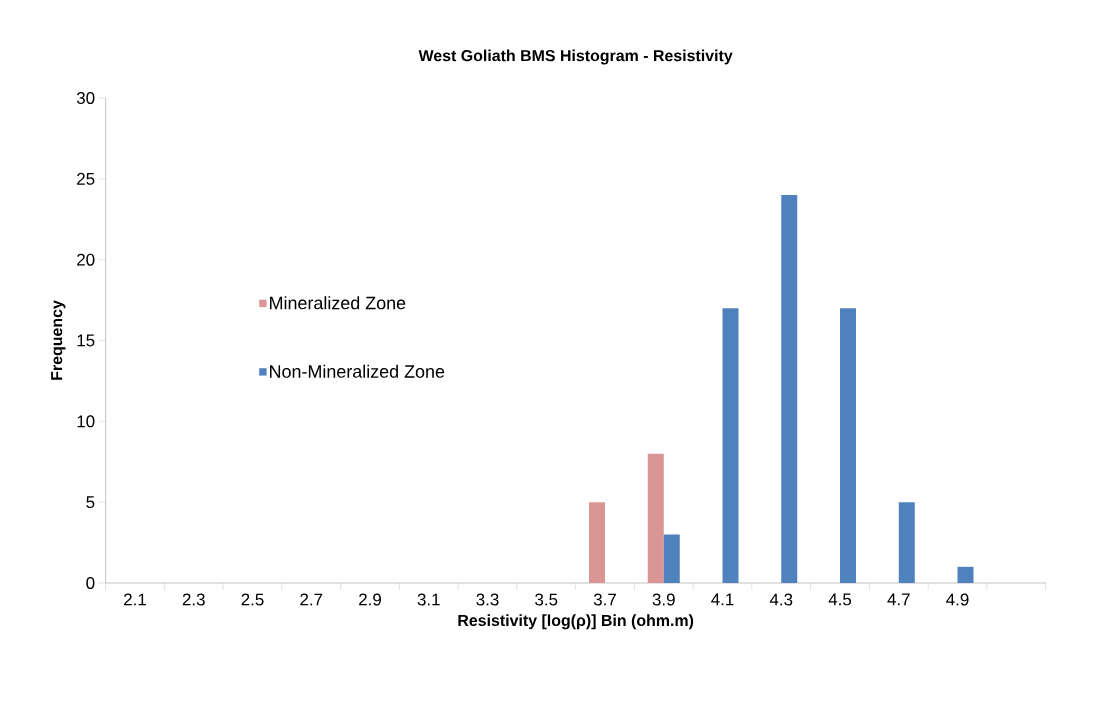 The width and height of the screenshot is (1096, 704). Describe the element at coordinates (781, 599) in the screenshot. I see `x-tick-label: 4.3` at that location.